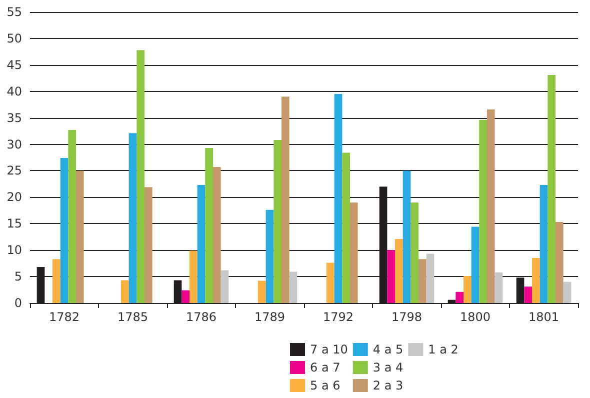  I want to click on legend-label: 2 a 3, so click(388, 385).